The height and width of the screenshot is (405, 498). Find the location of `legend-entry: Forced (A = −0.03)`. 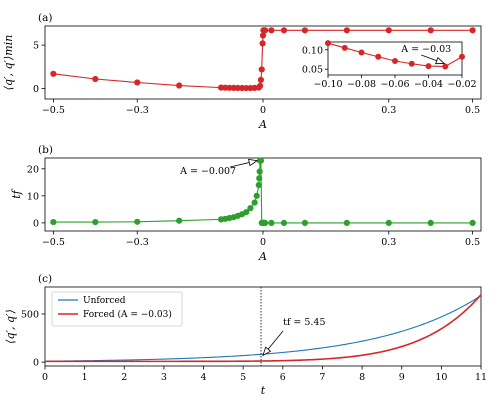

legend-entry: Forced (A = −0.03) is located at coordinates (127, 314).